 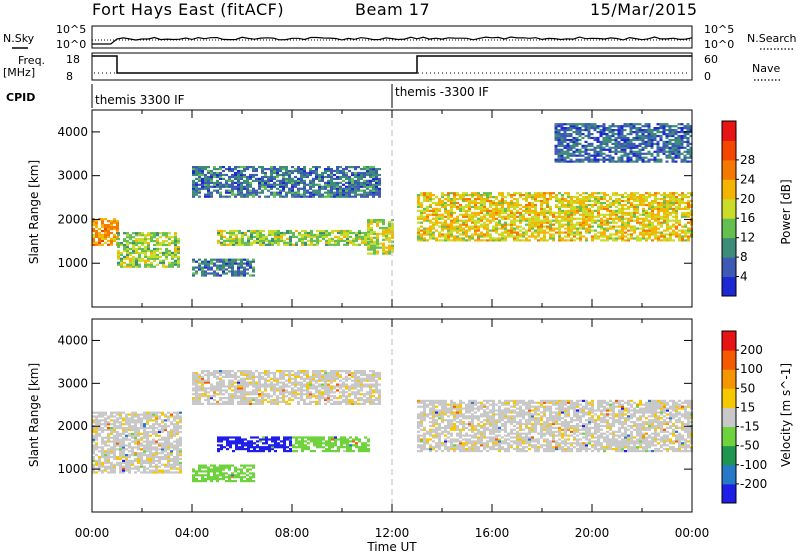 I want to click on nave-tick-high: 60, so click(x=711, y=59).